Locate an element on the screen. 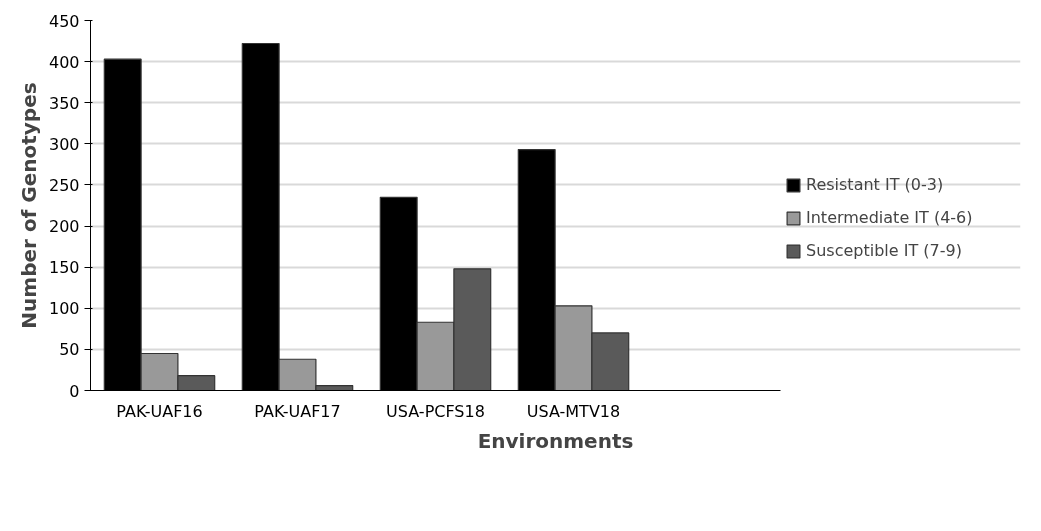  x-tick-label: USA-MTV18 is located at coordinates (573, 411).